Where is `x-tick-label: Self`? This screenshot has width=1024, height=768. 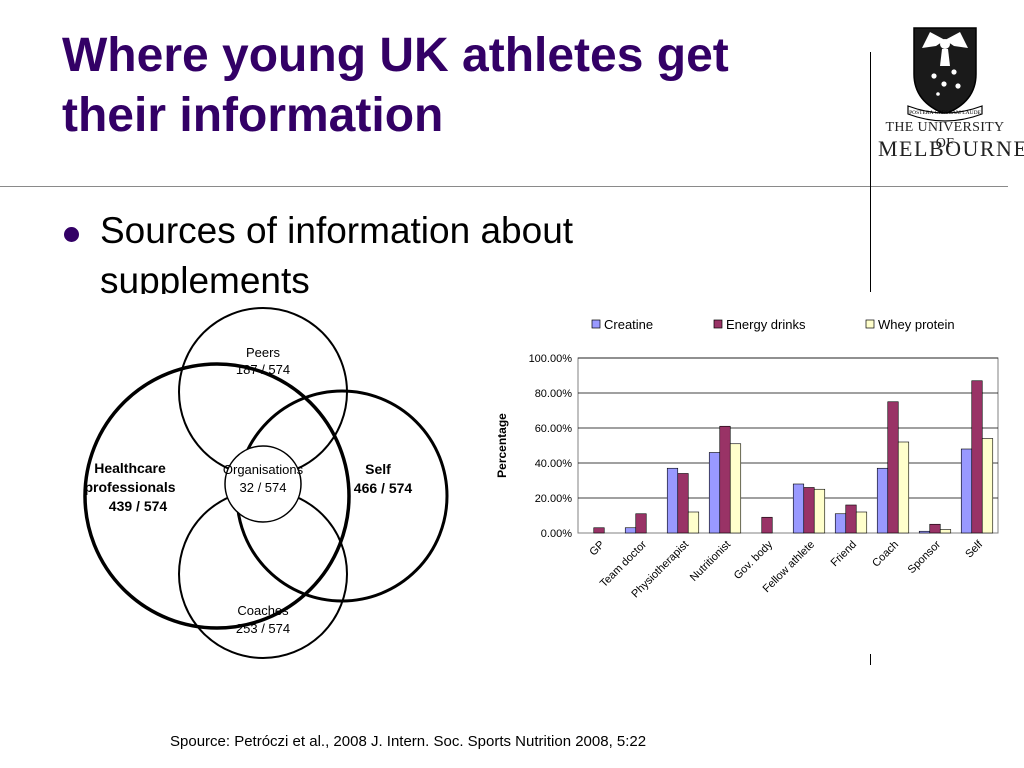
x-tick-label: Self is located at coordinates (974, 549).